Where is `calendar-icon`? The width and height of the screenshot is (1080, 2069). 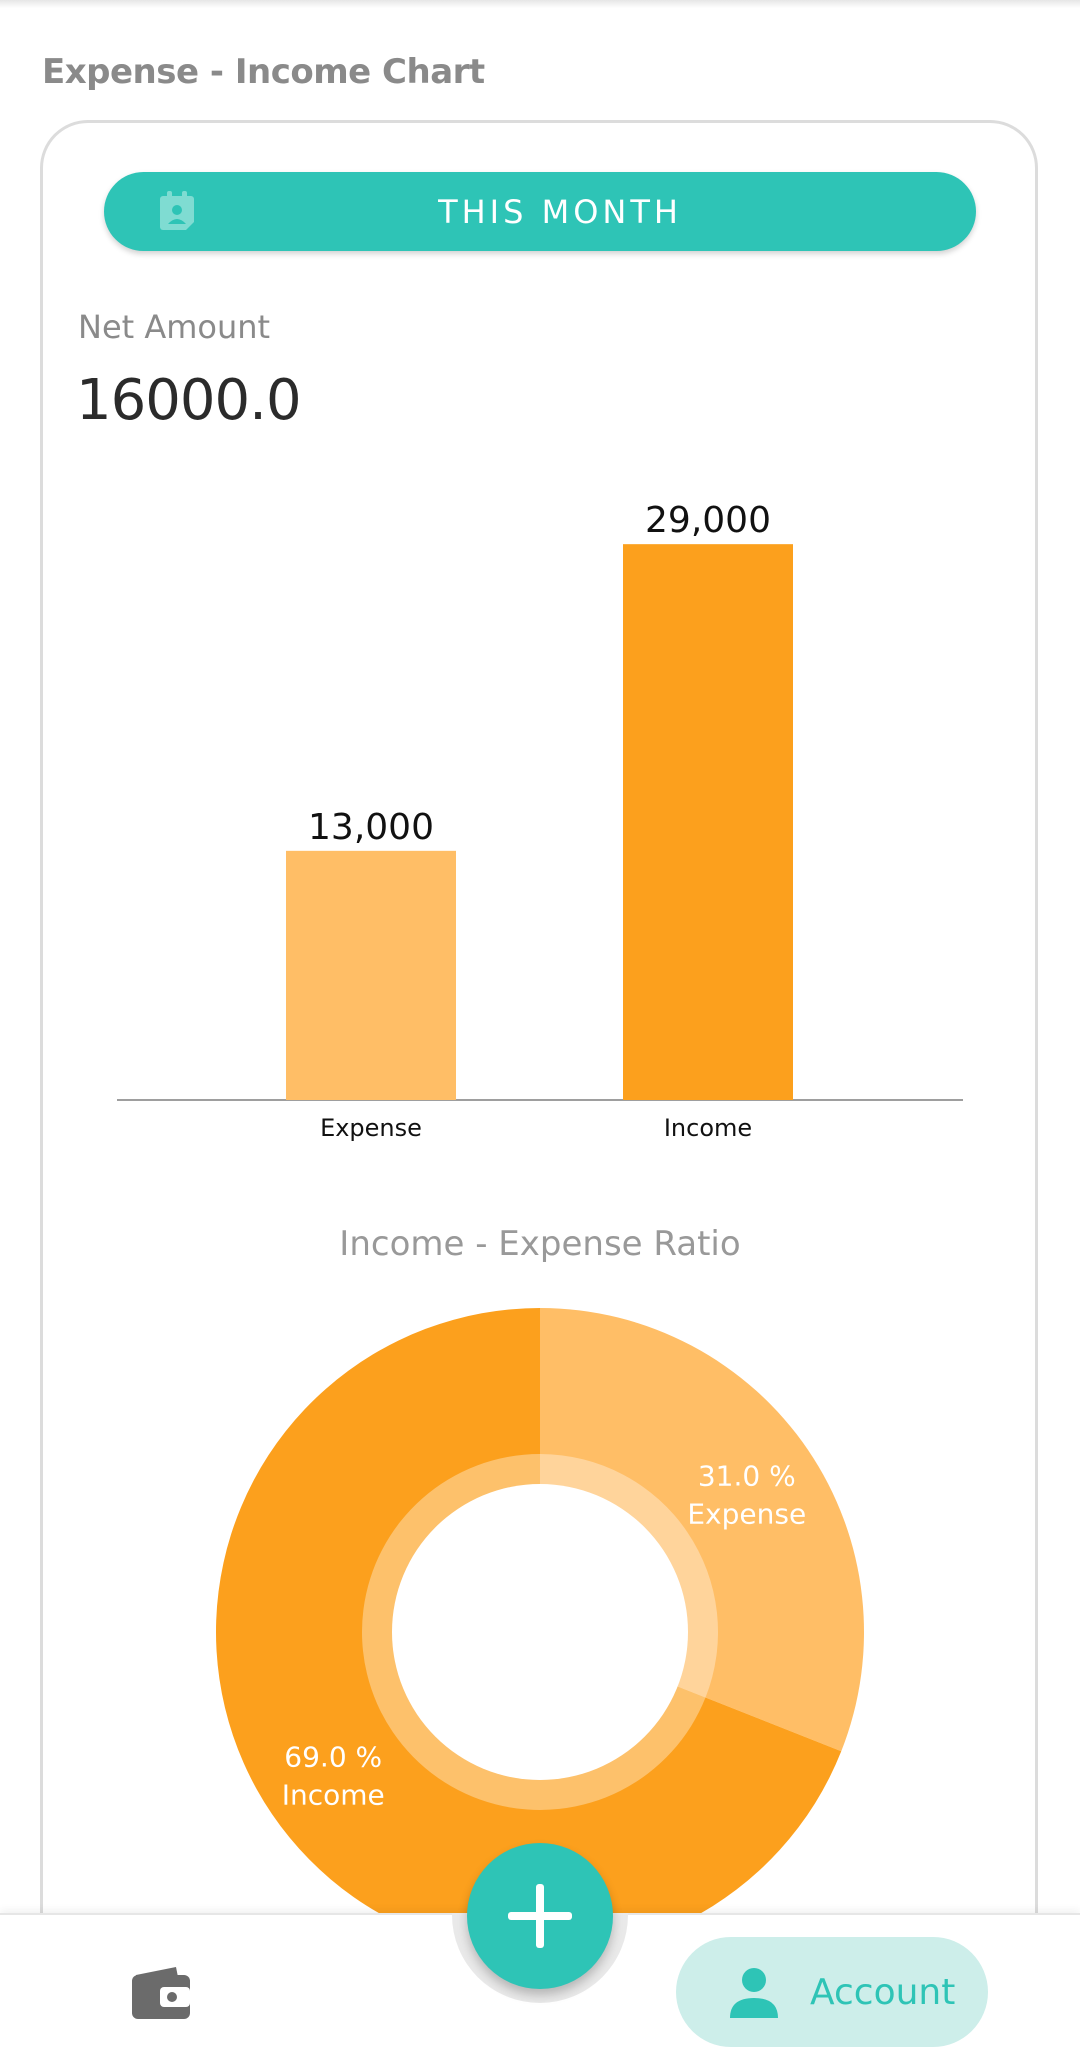
calendar-icon is located at coordinates (178, 211).